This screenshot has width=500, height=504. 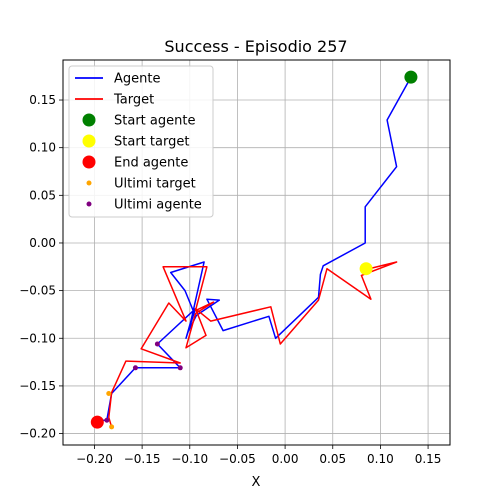 What do you see at coordinates (258, 455) in the screenshot?
I see `x-axis: −0.20 −0.15 −0.10 −0.05 0.00 0.05 0.10 0.15` at bounding box center [258, 455].